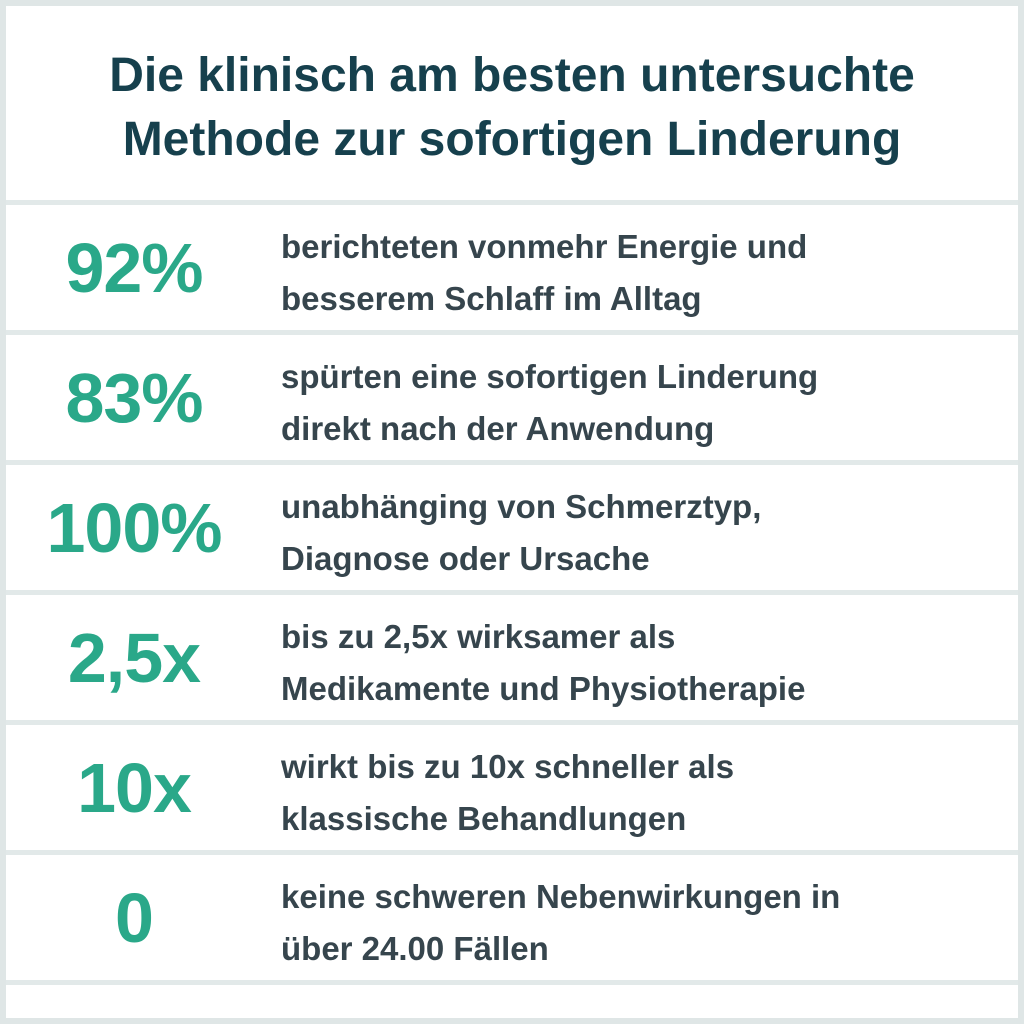 The width and height of the screenshot is (1024, 1024). I want to click on stat-description-line-2: Diagnose oder Ursache, so click(465, 558).